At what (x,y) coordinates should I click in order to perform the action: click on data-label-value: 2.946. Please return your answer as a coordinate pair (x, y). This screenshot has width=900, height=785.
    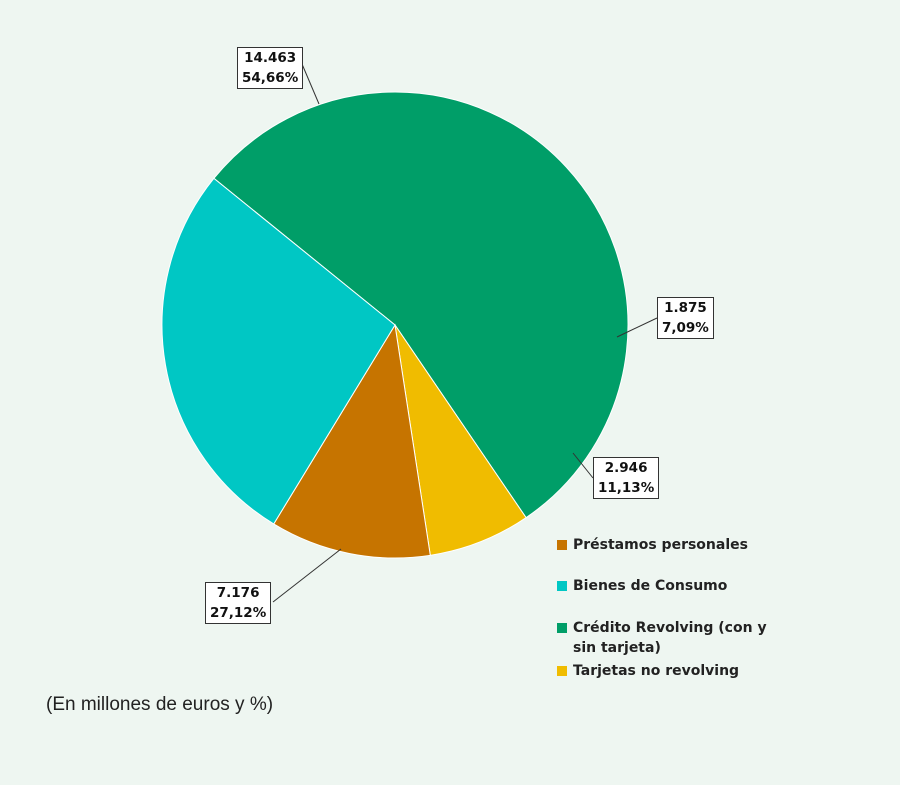
    Looking at the image, I should click on (626, 468).